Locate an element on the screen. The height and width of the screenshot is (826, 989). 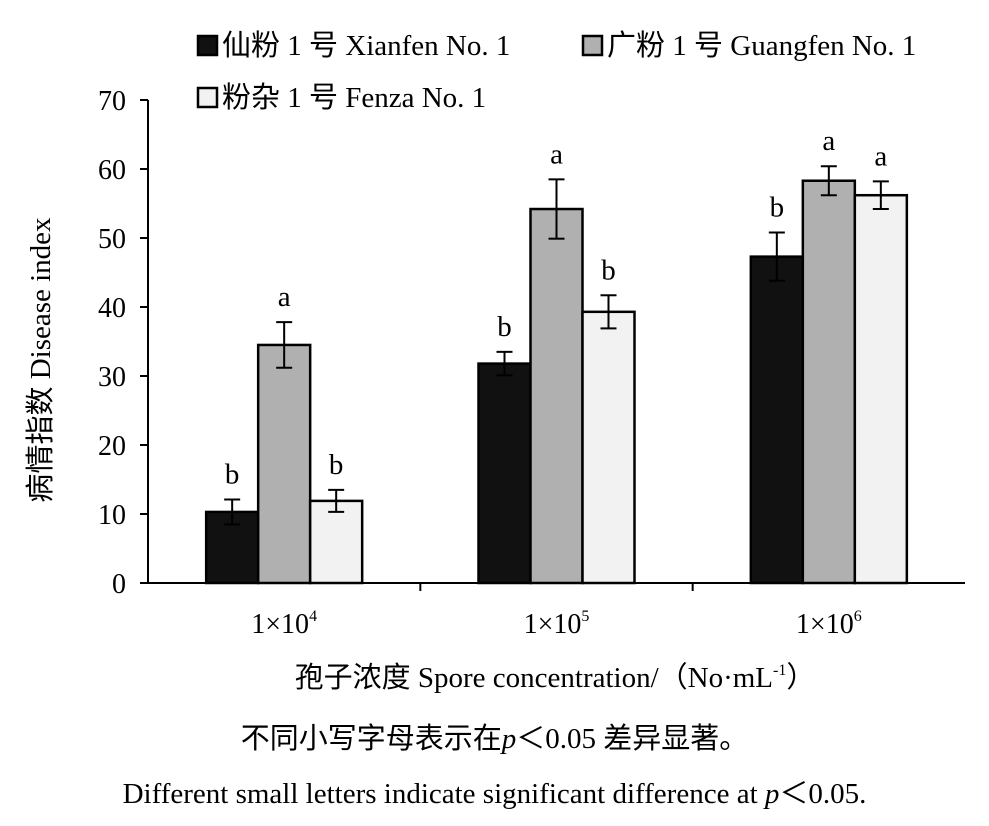
x-axis-label-main: 孢子浓度 Spore concentration/（No·mL is located at coordinates (534, 677).